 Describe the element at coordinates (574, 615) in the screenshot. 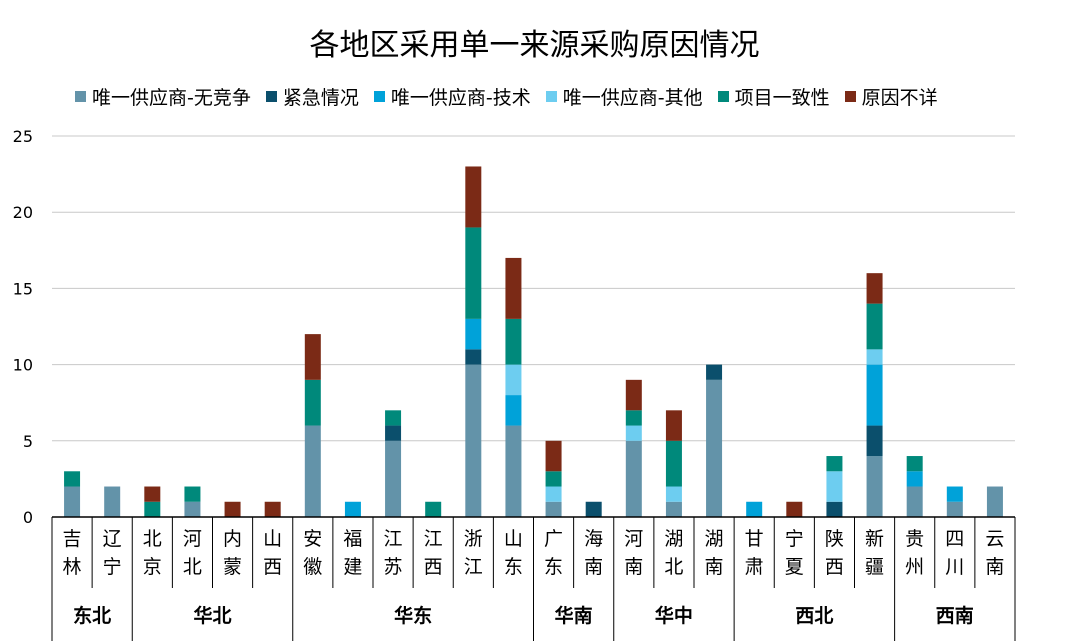

I see `x-group-label: 华南` at that location.